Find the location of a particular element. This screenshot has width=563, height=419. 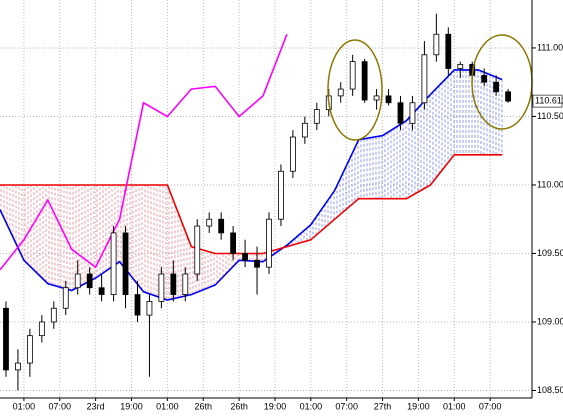

y-tick-label: 108.500 is located at coordinates (550, 390).